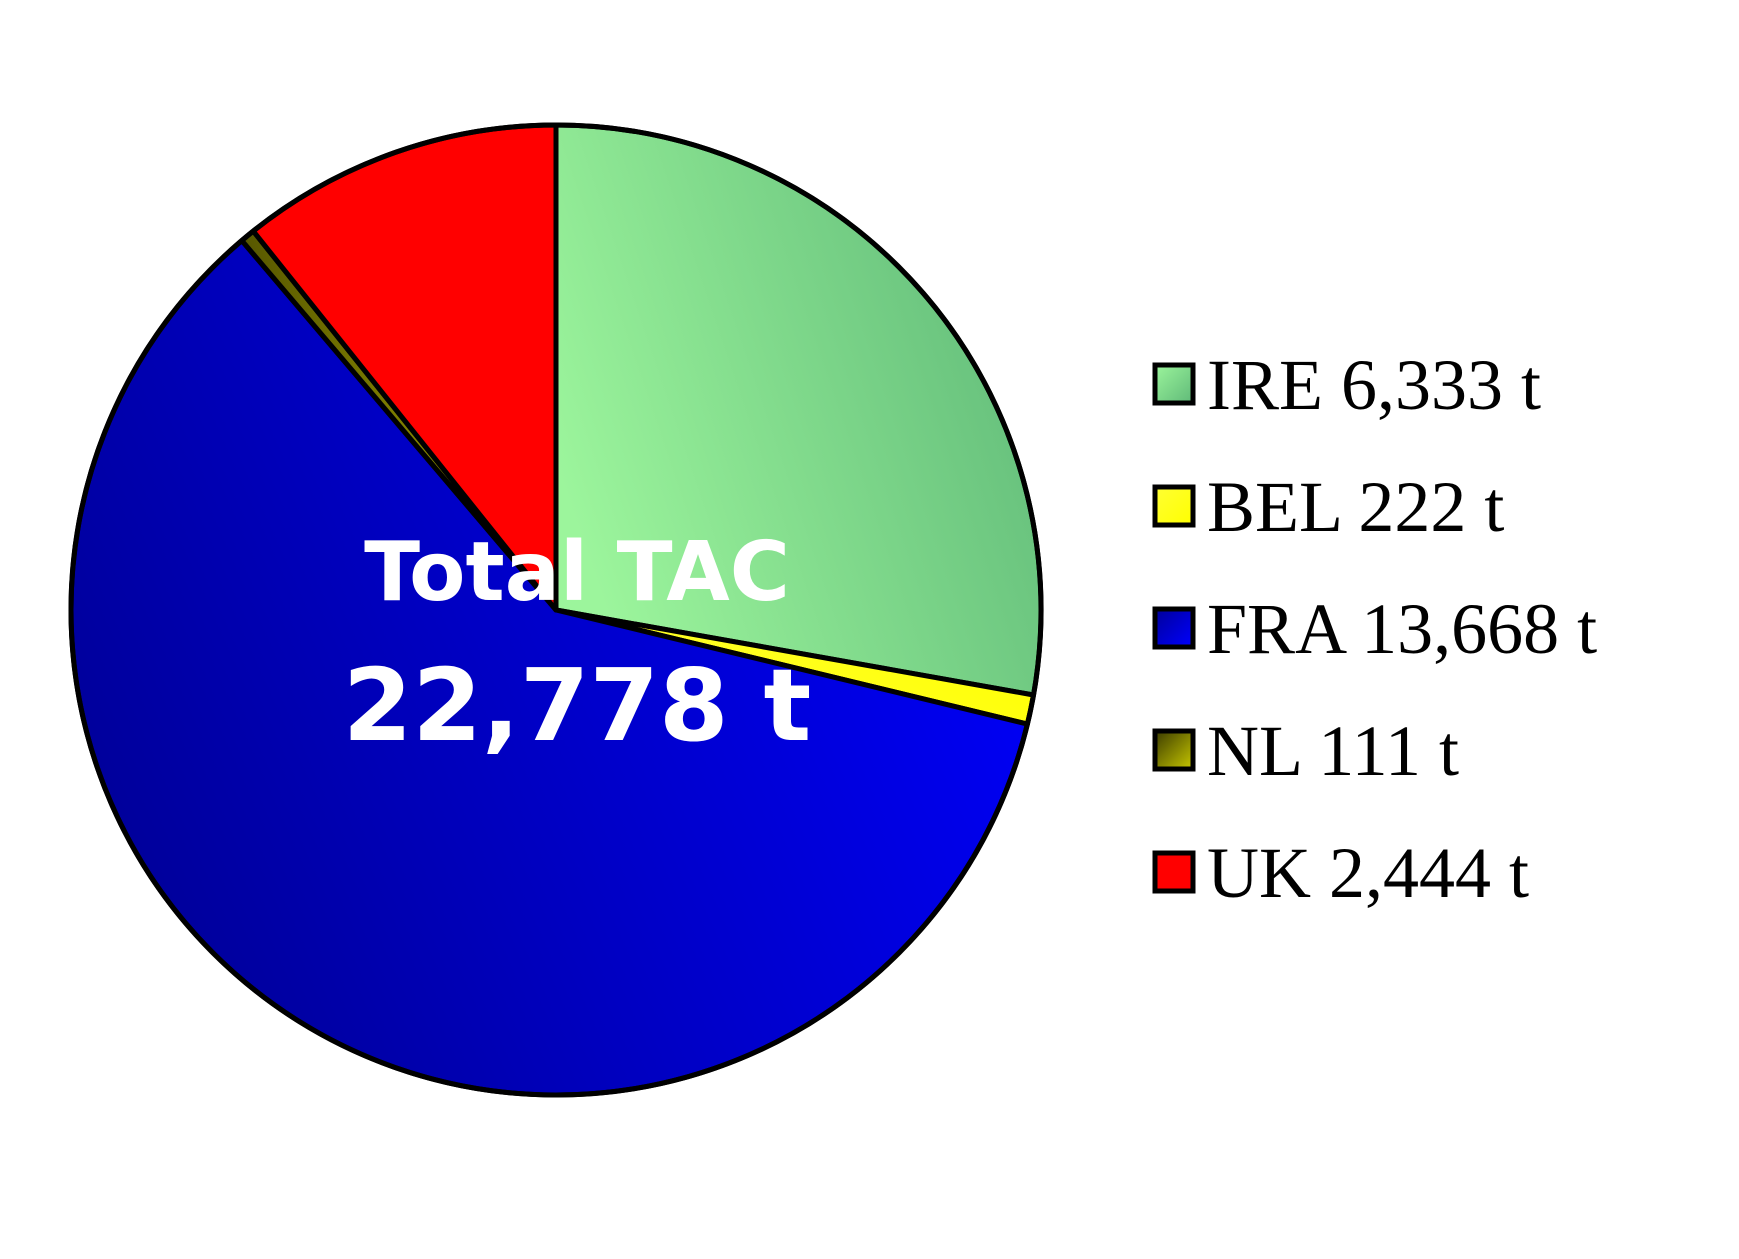 Image resolution: width=1739 pixels, height=1259 pixels. Describe the element at coordinates (1402, 629) in the screenshot. I see `legend-label-fra: FRA 13,668 t` at that location.